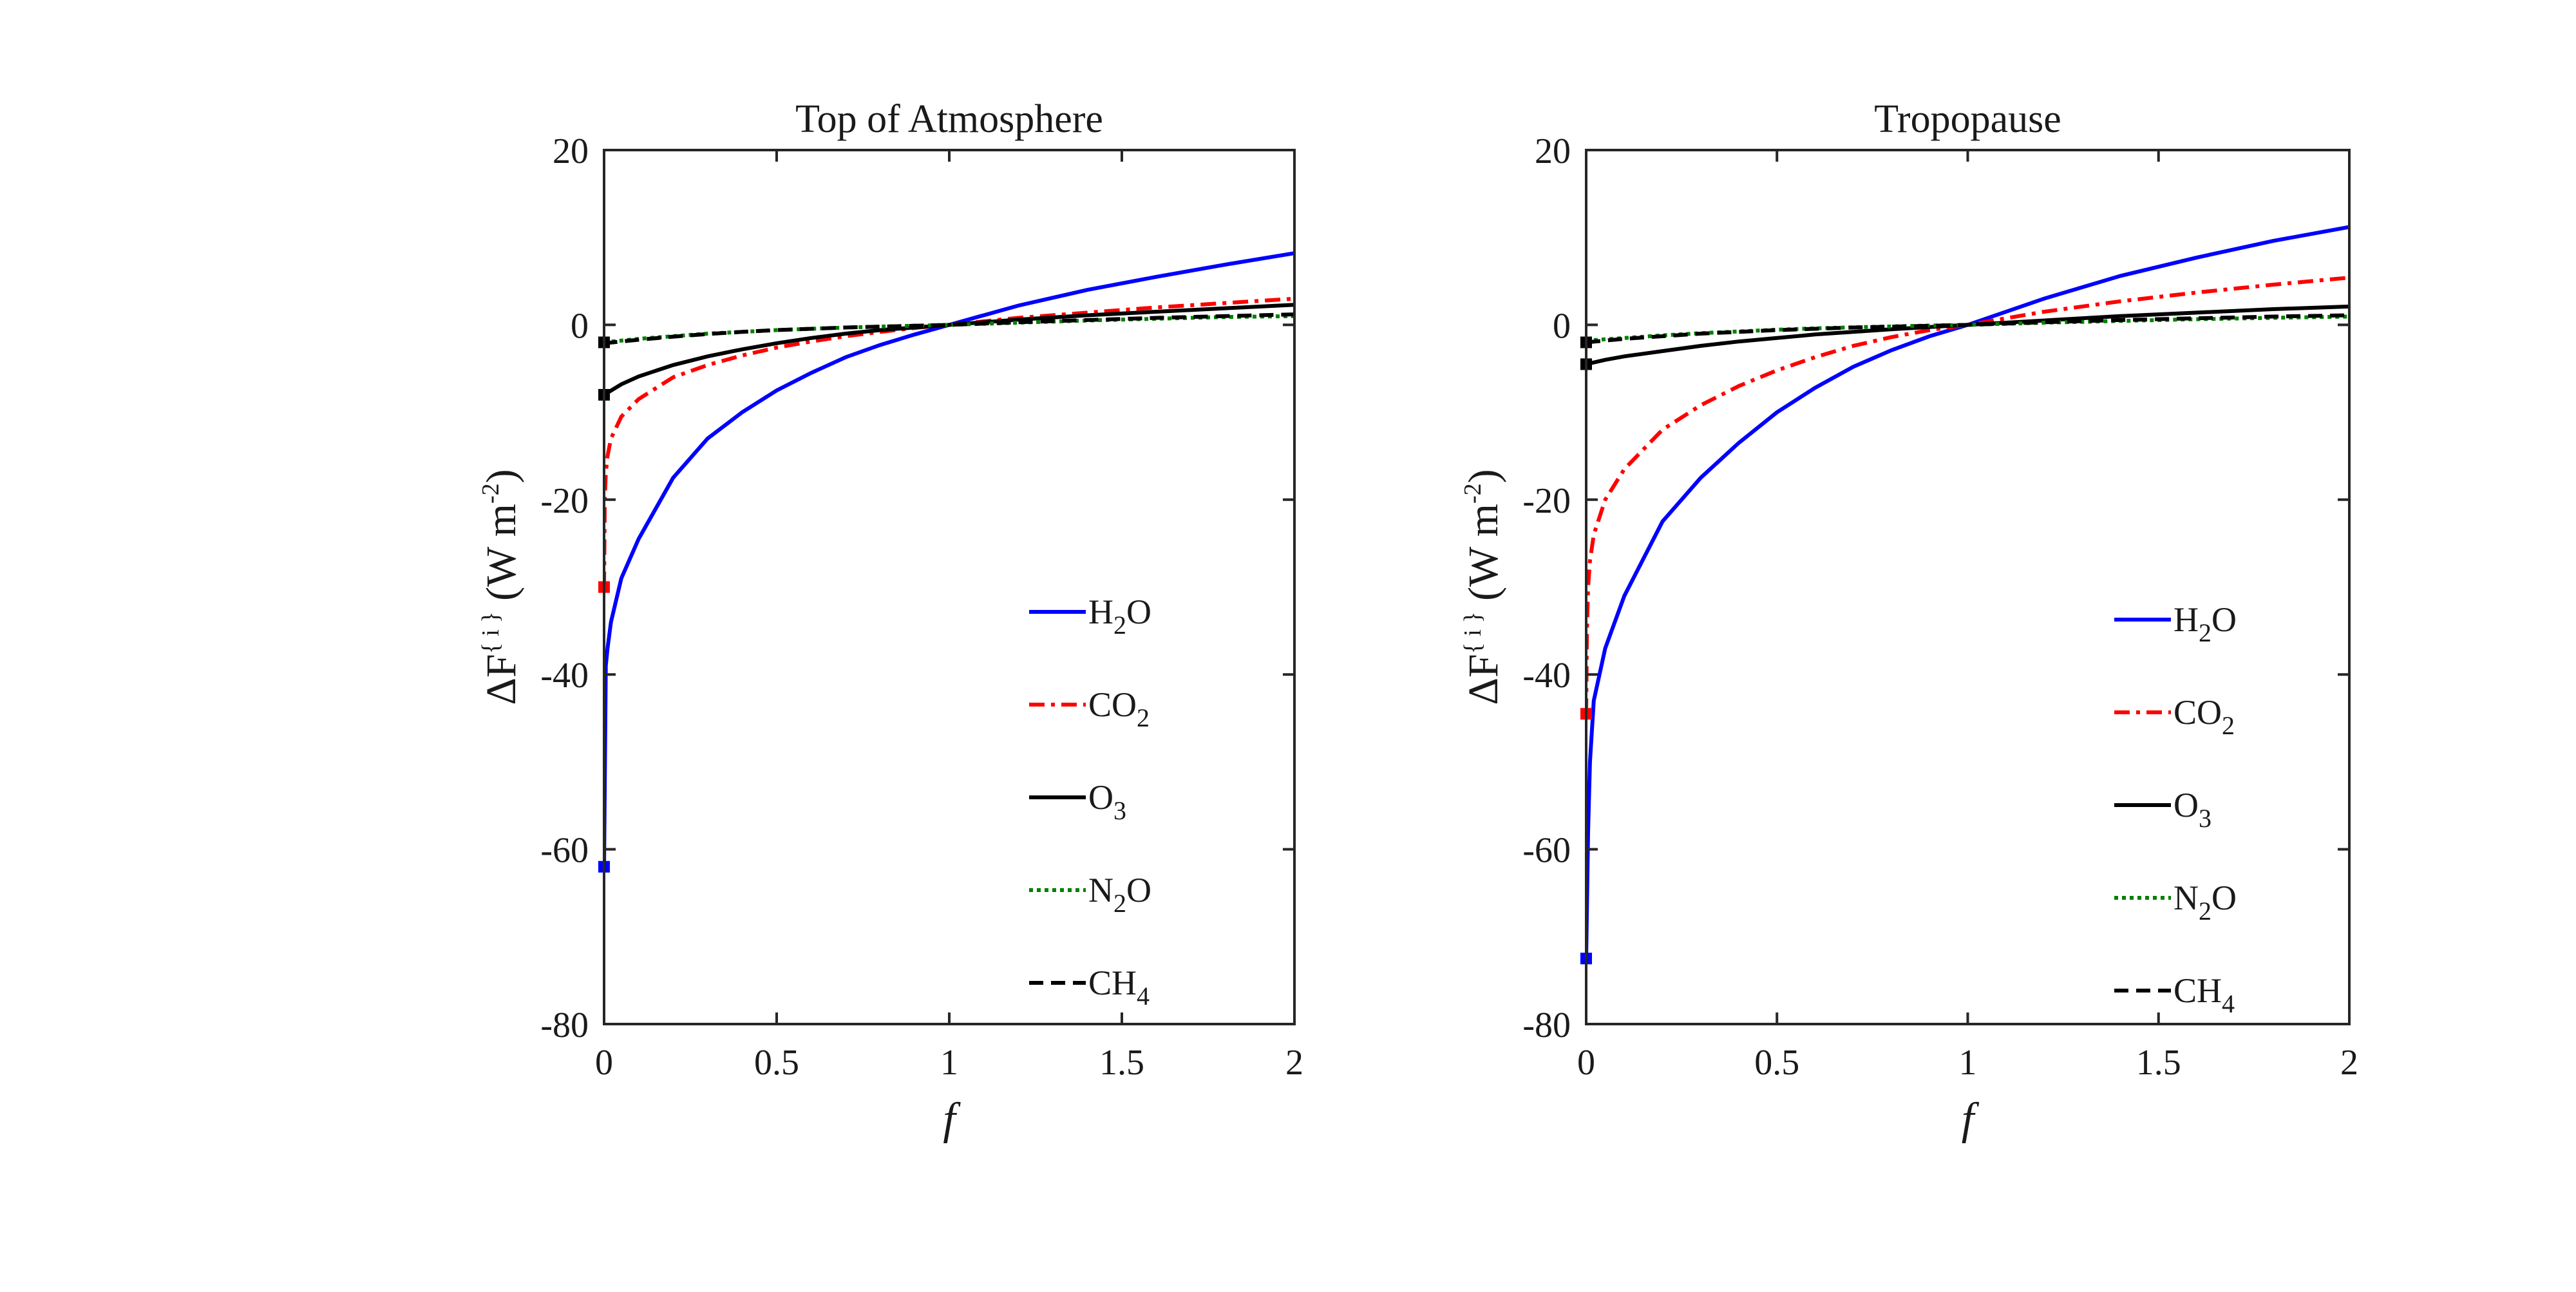 The height and width of the screenshot is (1292, 2576). I want to click on series-line-h2o, so click(949, 559).